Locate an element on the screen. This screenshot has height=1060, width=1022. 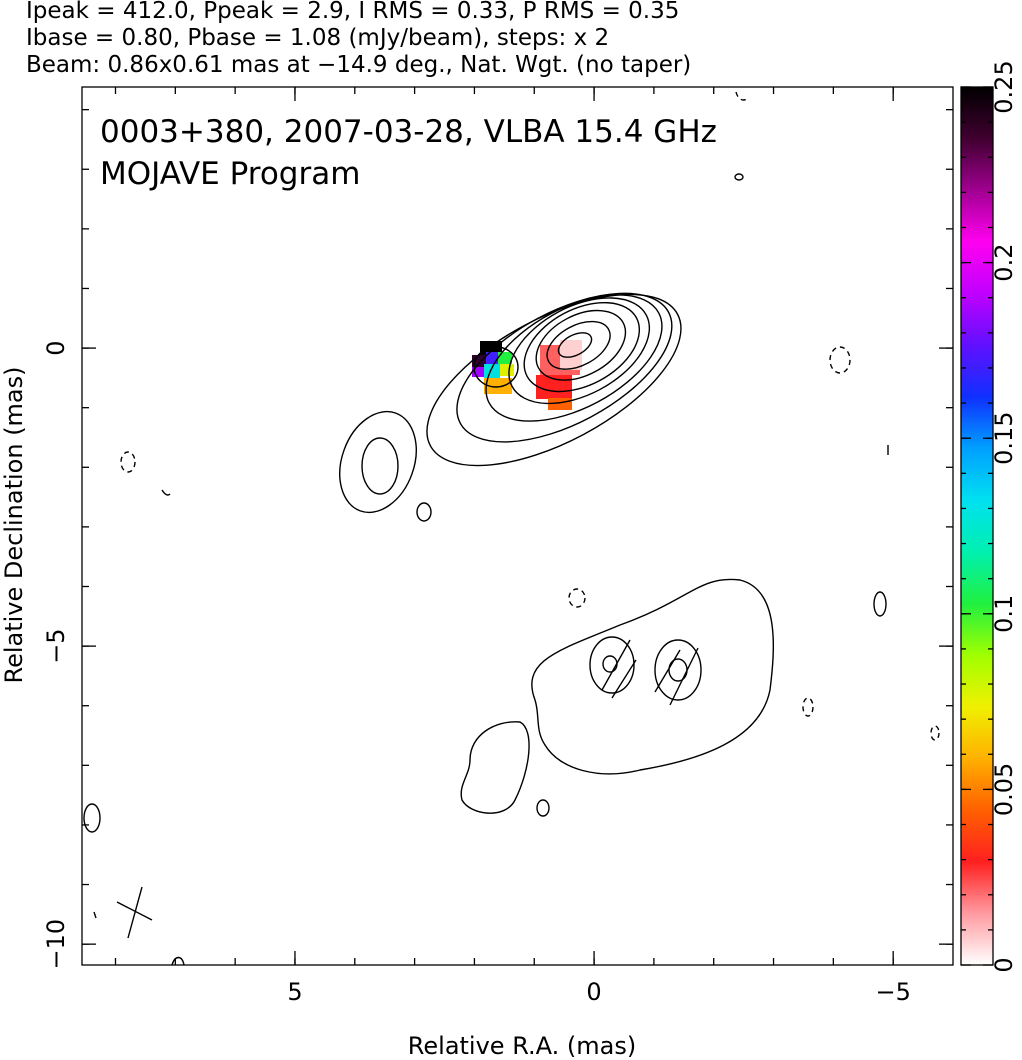
colorbar-tick-label: 0 is located at coordinates (1004, 964).